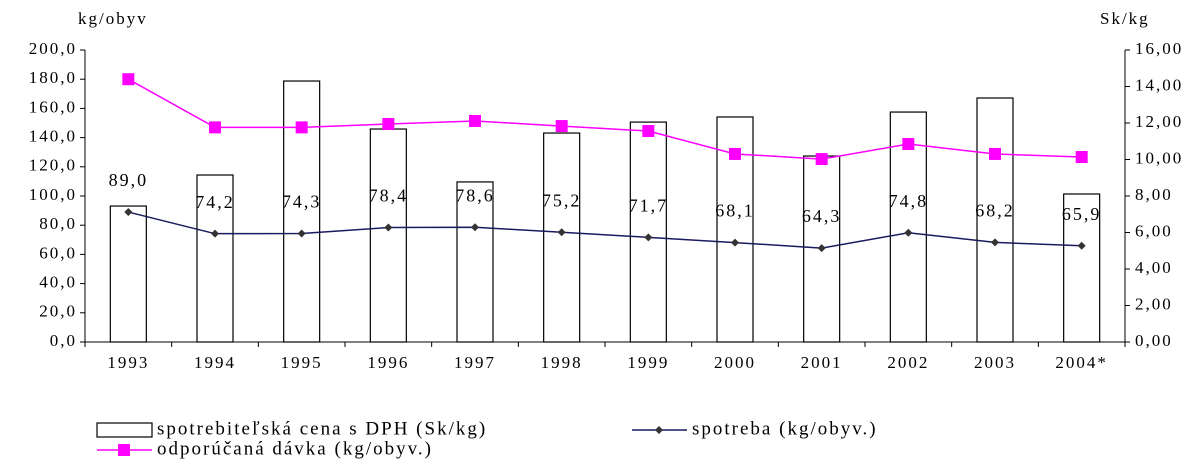 This screenshot has width=1194, height=462. What do you see at coordinates (215, 202) in the screenshot?
I see `data-label: 74,2` at bounding box center [215, 202].